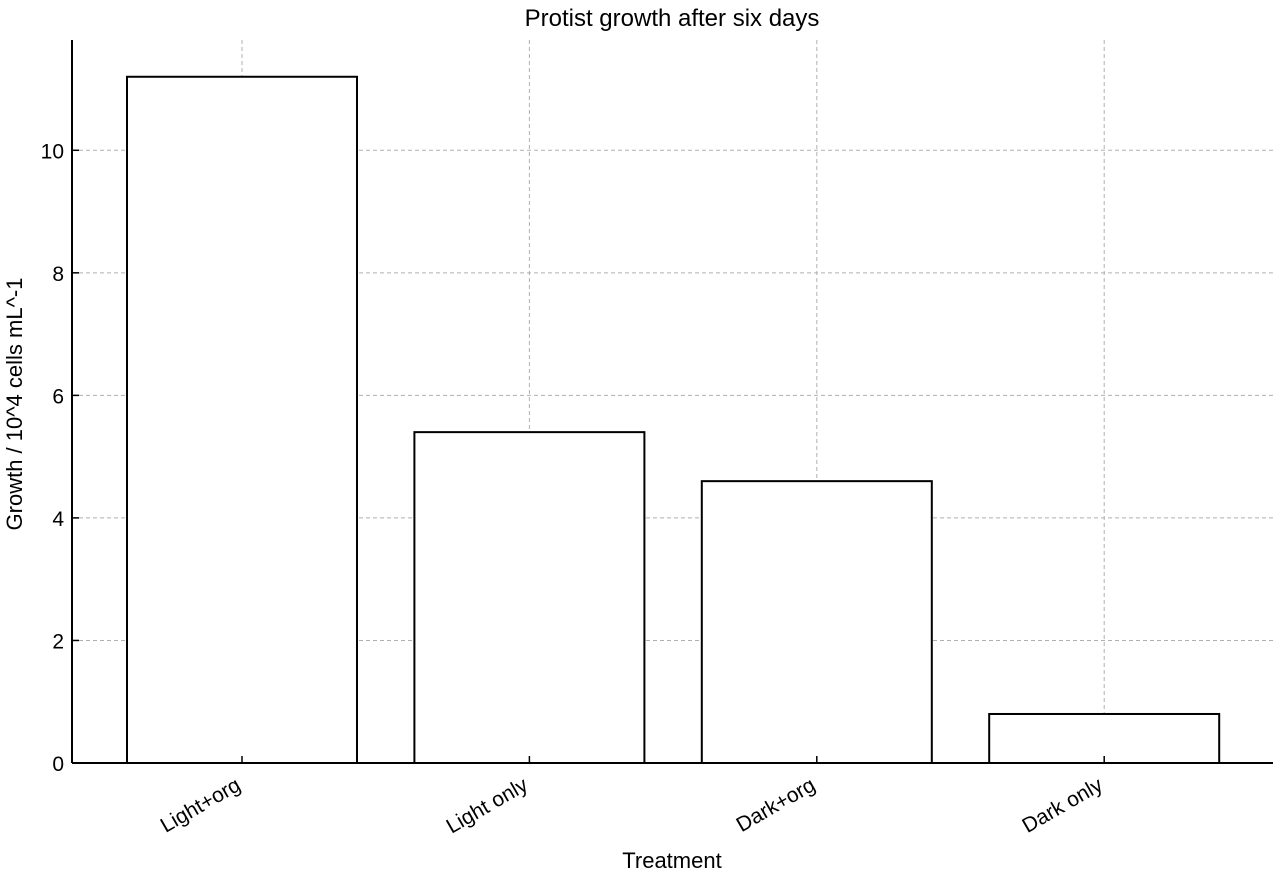  Describe the element at coordinates (58, 519) in the screenshot. I see `y-tick-label: 4` at that location.